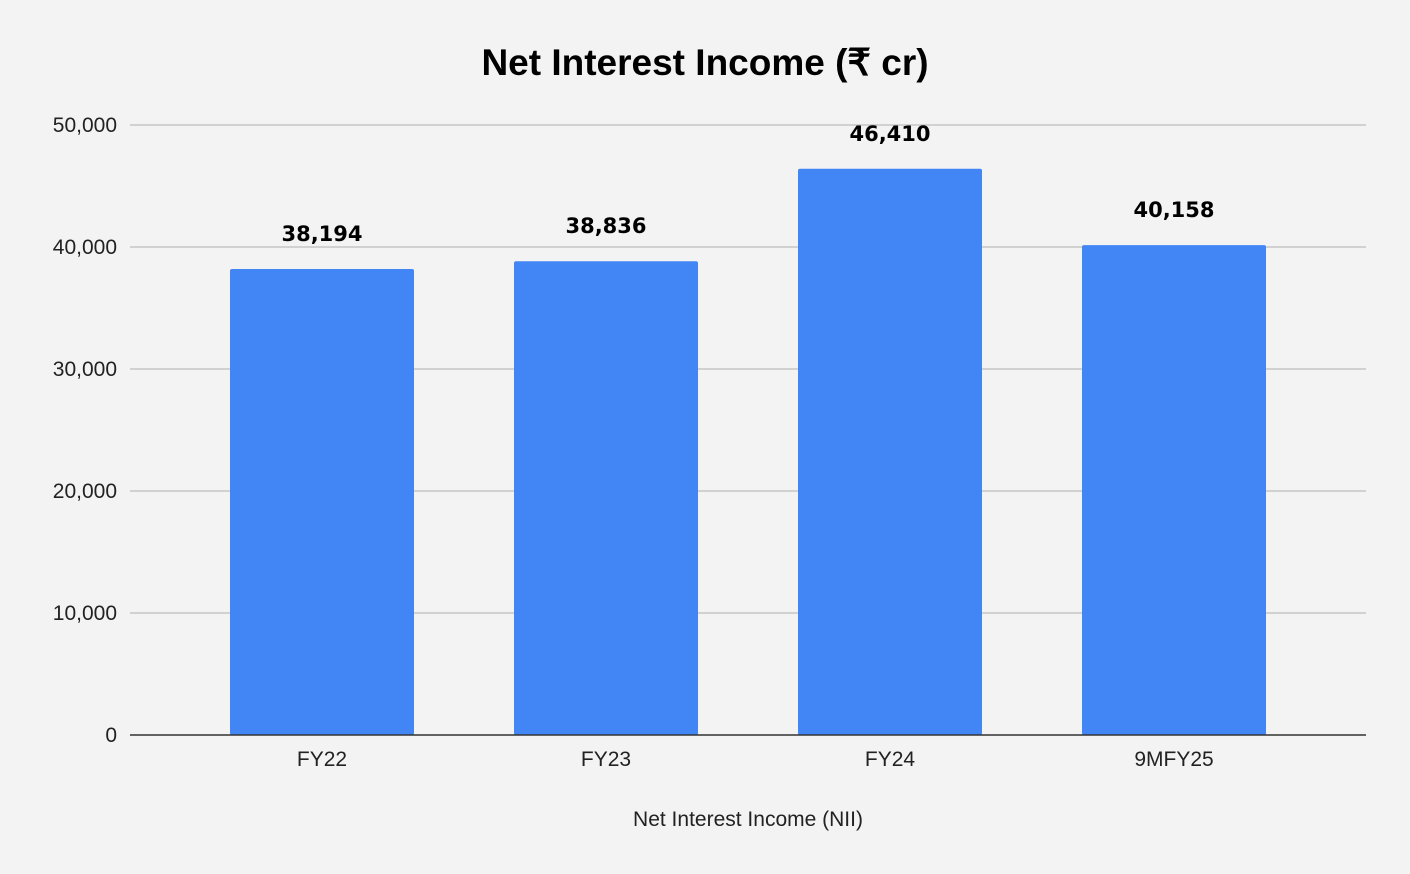  What do you see at coordinates (85, 247) in the screenshot?
I see `y-tick-label: 40,000` at bounding box center [85, 247].